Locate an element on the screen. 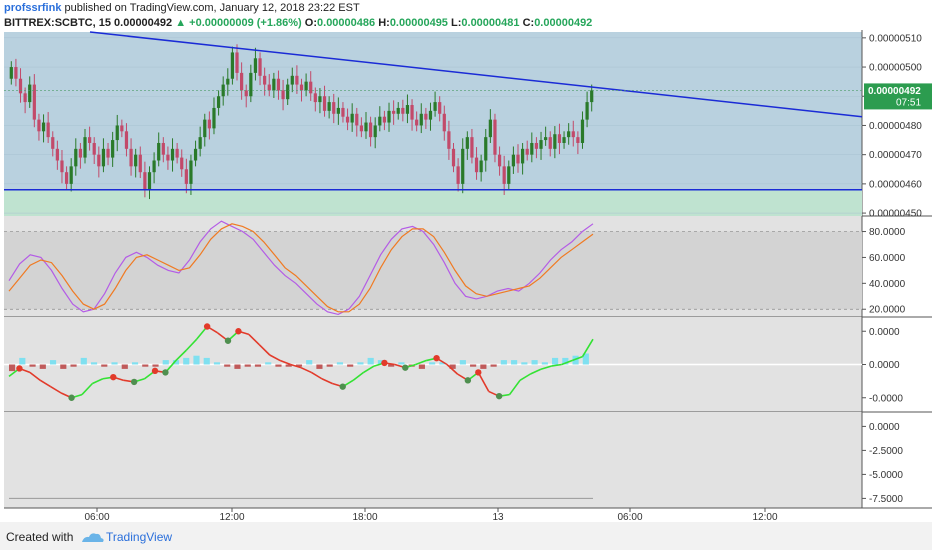 Image resolution: width=932 pixels, height=550 pixels. created-with-text: Created with is located at coordinates (40, 537).